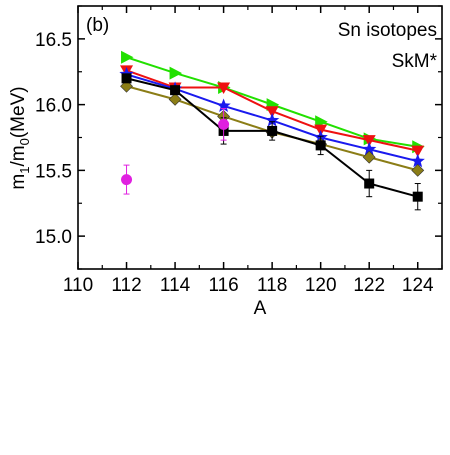  Describe the element at coordinates (97, 25) in the screenshot. I see `panel-label: (b)` at that location.